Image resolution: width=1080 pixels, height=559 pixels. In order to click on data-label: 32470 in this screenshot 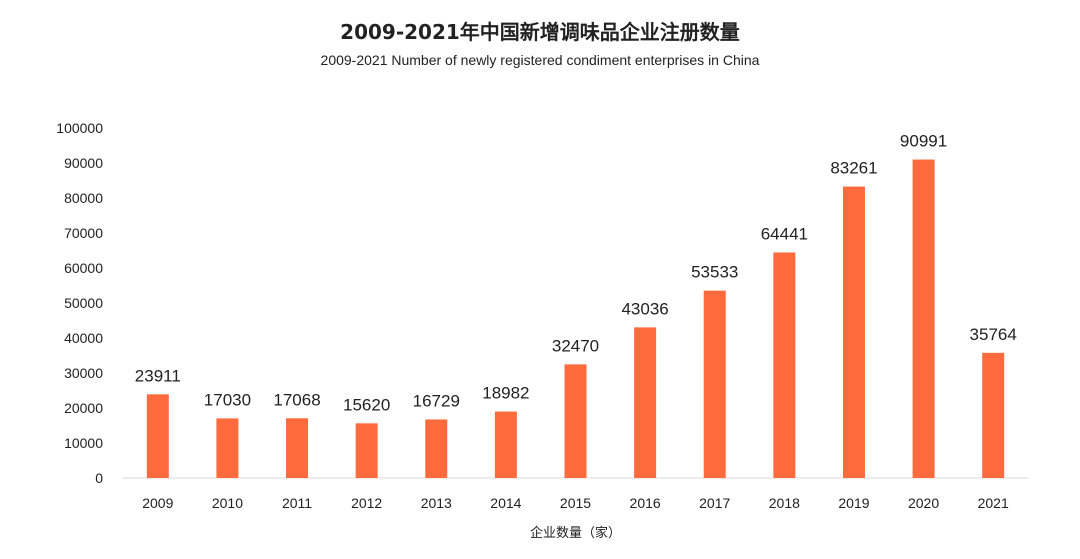, I will do `click(575, 345)`.